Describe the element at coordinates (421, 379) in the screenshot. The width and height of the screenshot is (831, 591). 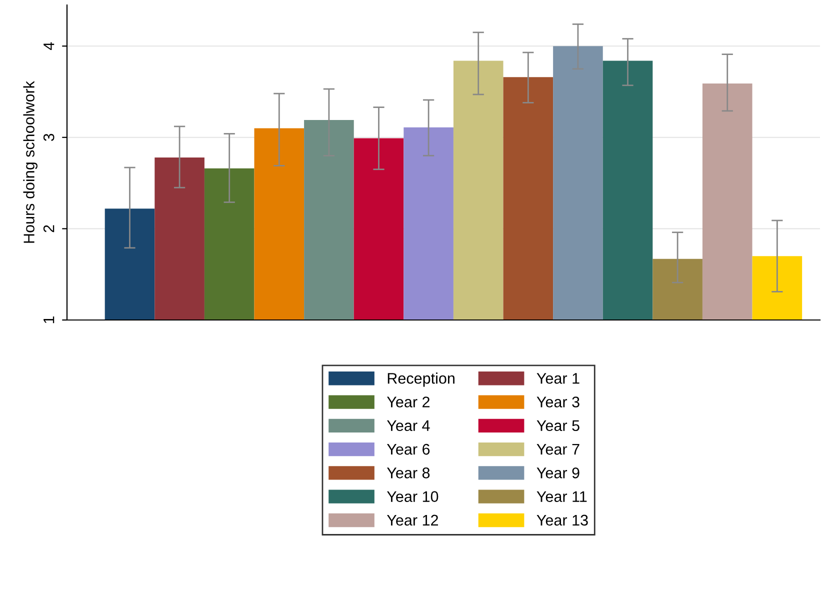
I see `legend-label: Reception` at that location.